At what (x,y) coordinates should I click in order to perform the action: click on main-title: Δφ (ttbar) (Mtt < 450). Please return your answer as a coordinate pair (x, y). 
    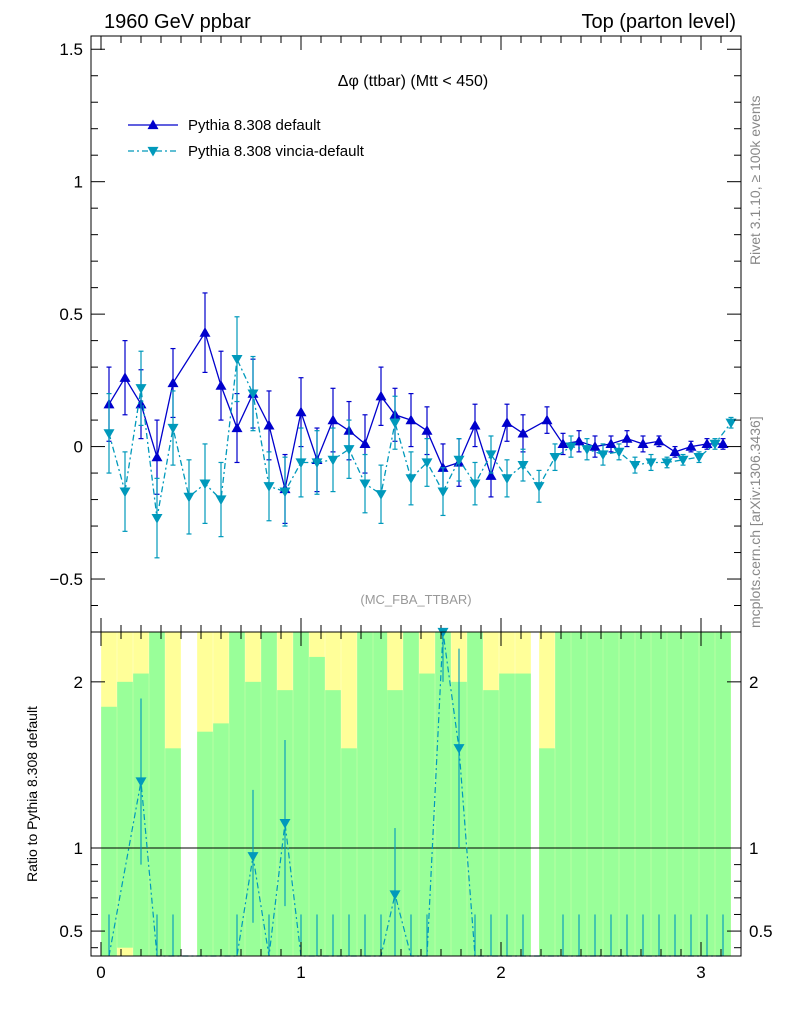
    Looking at the image, I should click on (413, 81).